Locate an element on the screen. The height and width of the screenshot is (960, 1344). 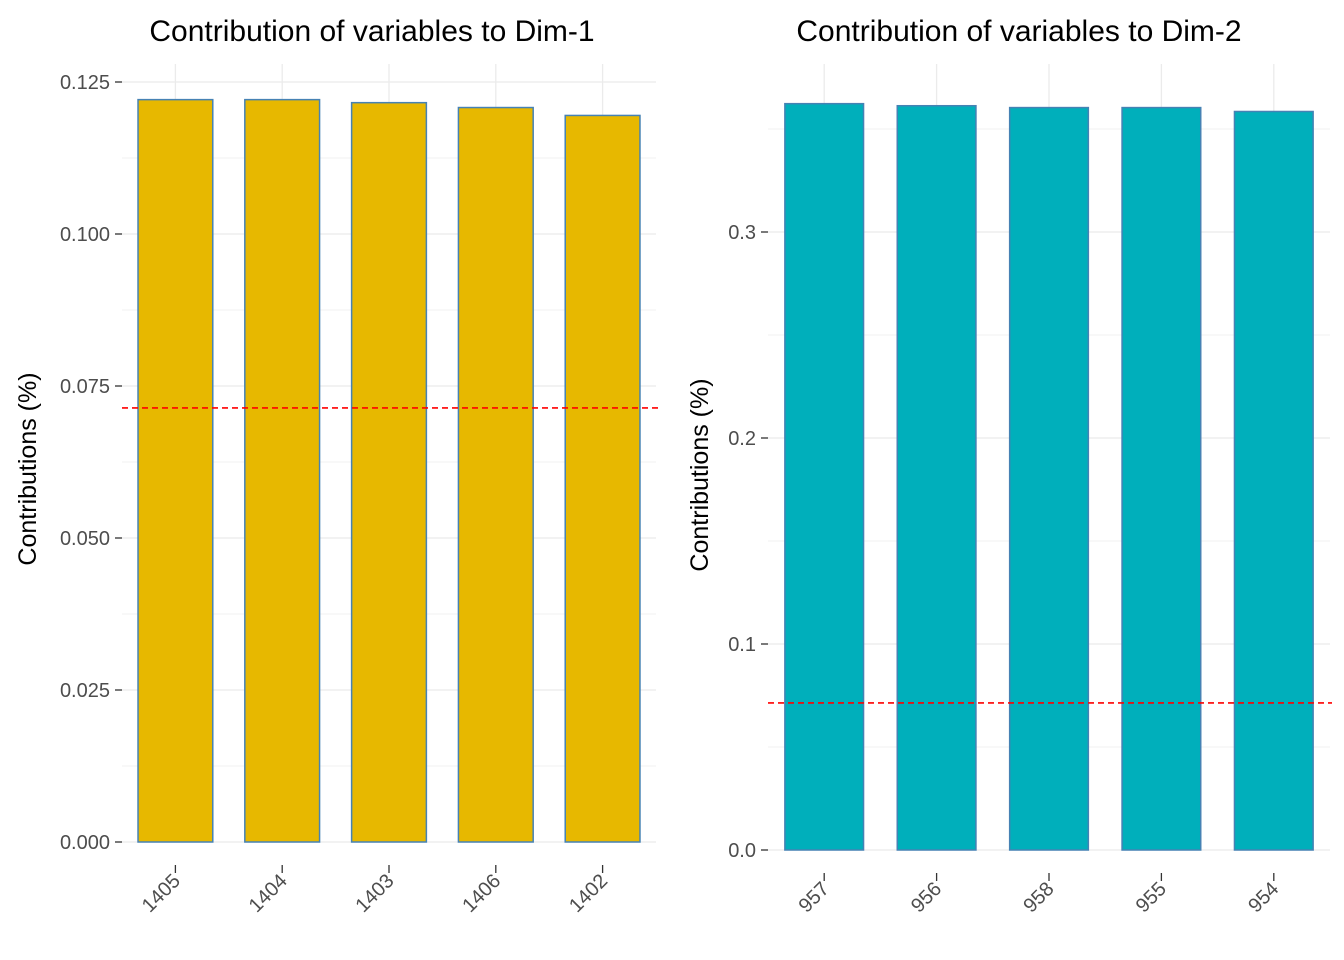
y-tick-label: 0.100 is located at coordinates (85, 235).